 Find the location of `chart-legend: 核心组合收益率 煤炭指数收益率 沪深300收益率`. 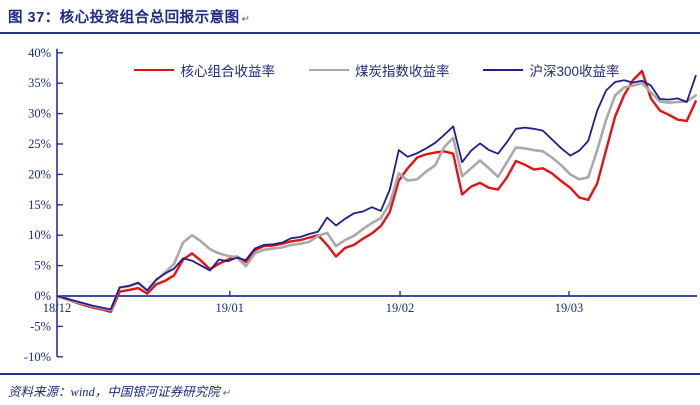

chart-legend: 核心组合收益率 煤炭指数收益率 沪深300收益率 is located at coordinates (377, 70).